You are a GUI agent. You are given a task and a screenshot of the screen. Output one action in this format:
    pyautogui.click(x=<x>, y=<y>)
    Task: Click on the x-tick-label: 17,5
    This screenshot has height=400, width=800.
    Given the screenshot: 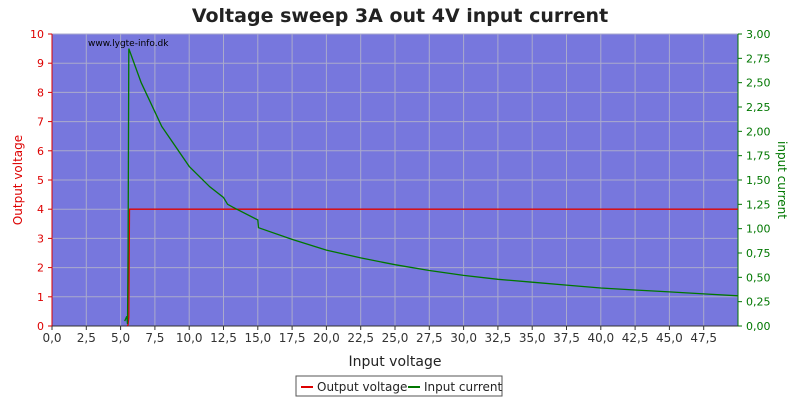 What is the action you would take?
    pyautogui.click(x=292, y=338)
    